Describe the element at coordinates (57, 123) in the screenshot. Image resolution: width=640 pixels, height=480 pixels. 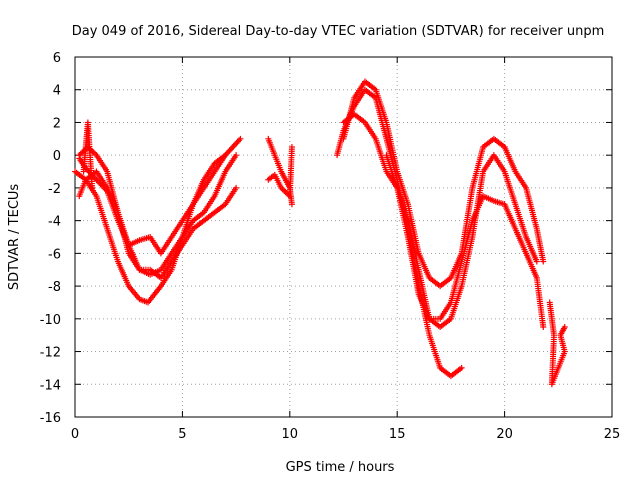
I see `y-tick-label: 2` at that location.